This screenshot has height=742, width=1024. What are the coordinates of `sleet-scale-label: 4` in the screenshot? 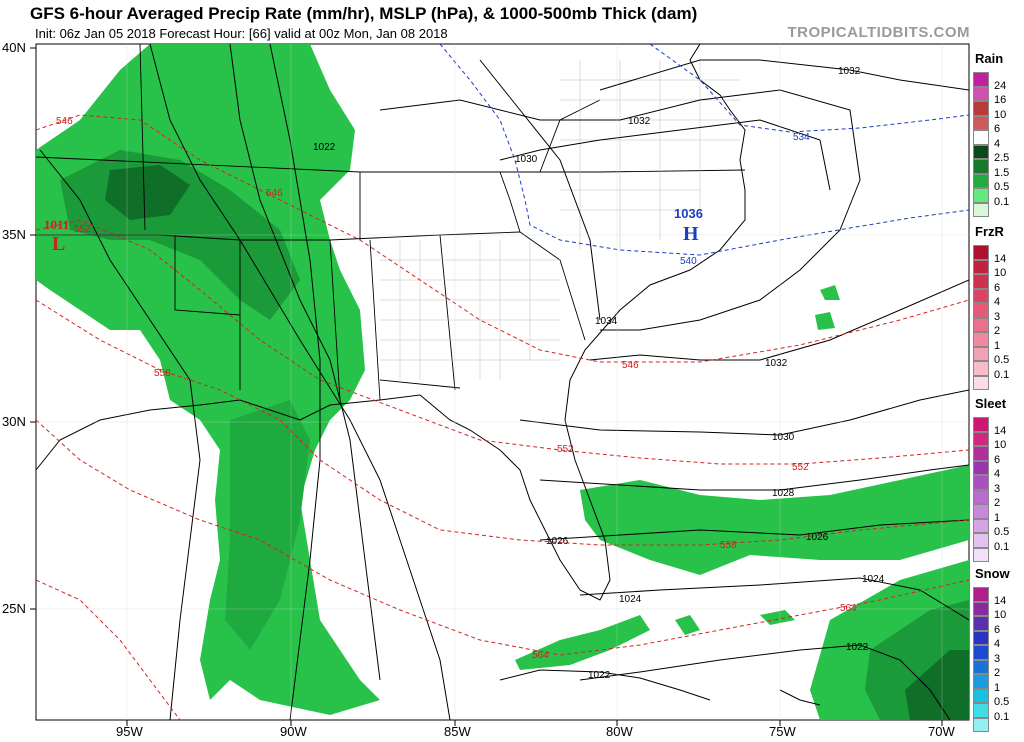 It's located at (997, 474).